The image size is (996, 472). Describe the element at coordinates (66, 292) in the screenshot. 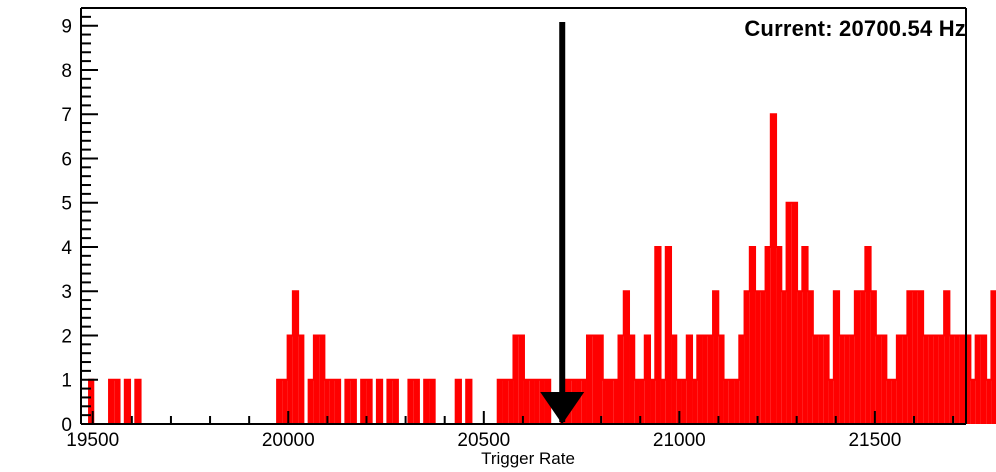

I see `y-axis-tick-label: 3` at that location.